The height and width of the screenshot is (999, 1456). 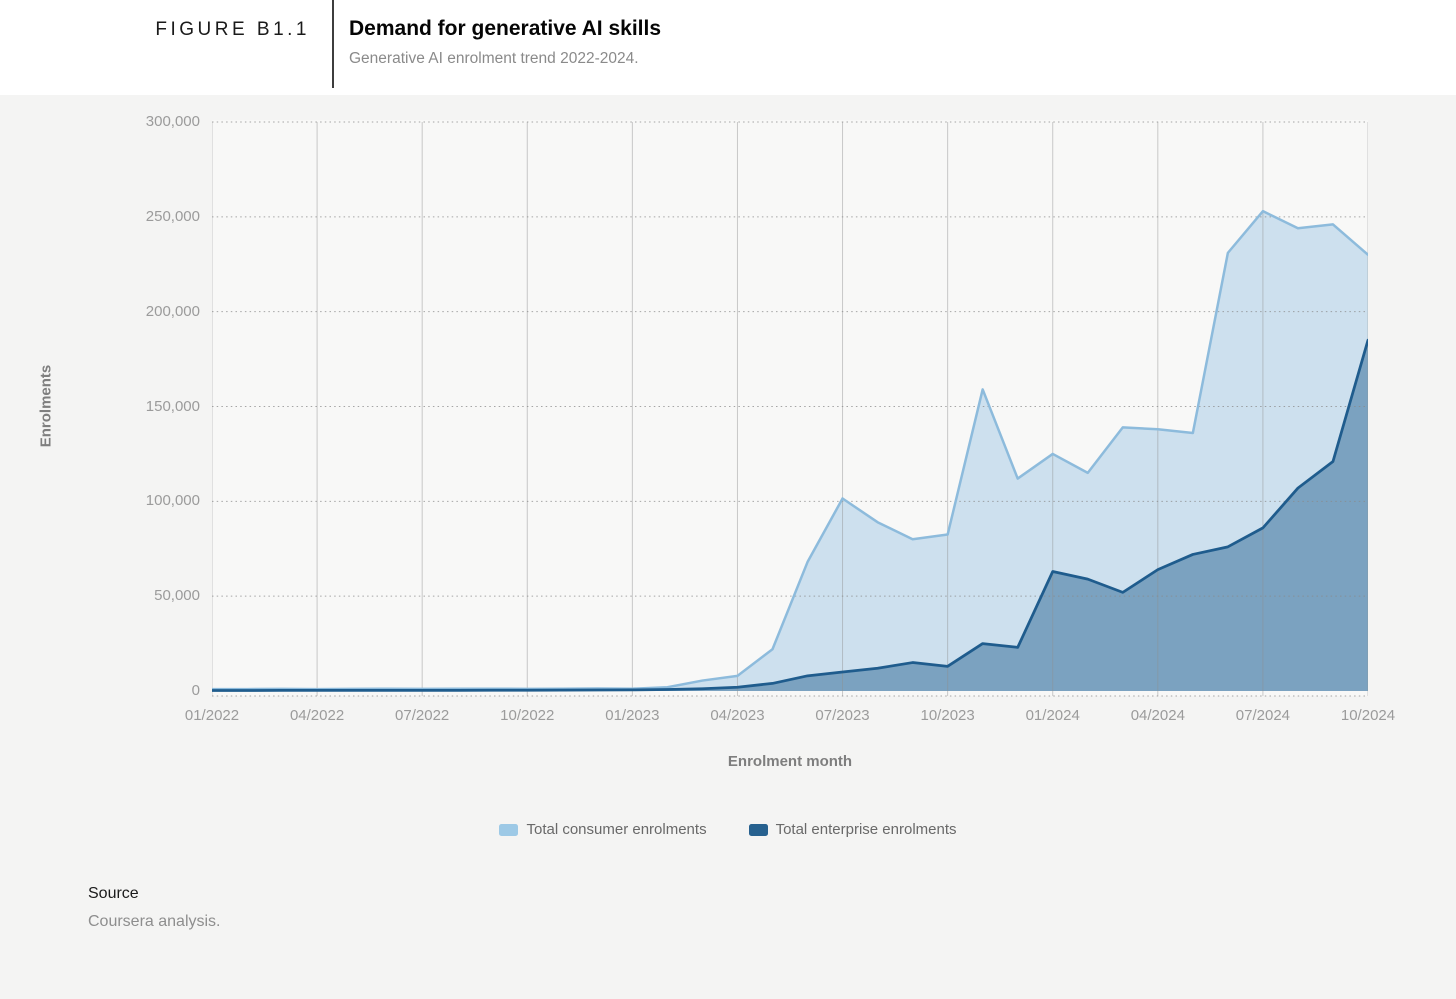 What do you see at coordinates (422, 715) in the screenshot?
I see `x-tick-label: 07/2022` at bounding box center [422, 715].